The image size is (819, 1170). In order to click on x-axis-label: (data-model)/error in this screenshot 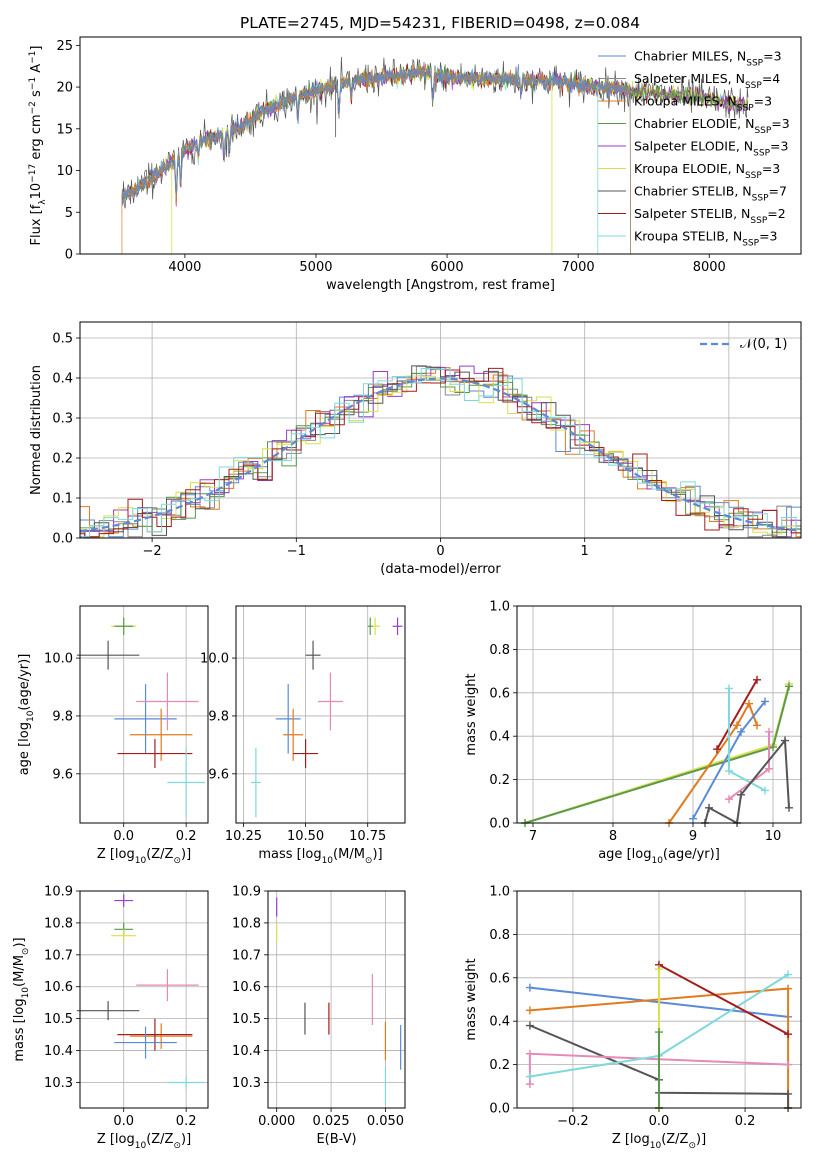, I will do `click(440, 569)`.